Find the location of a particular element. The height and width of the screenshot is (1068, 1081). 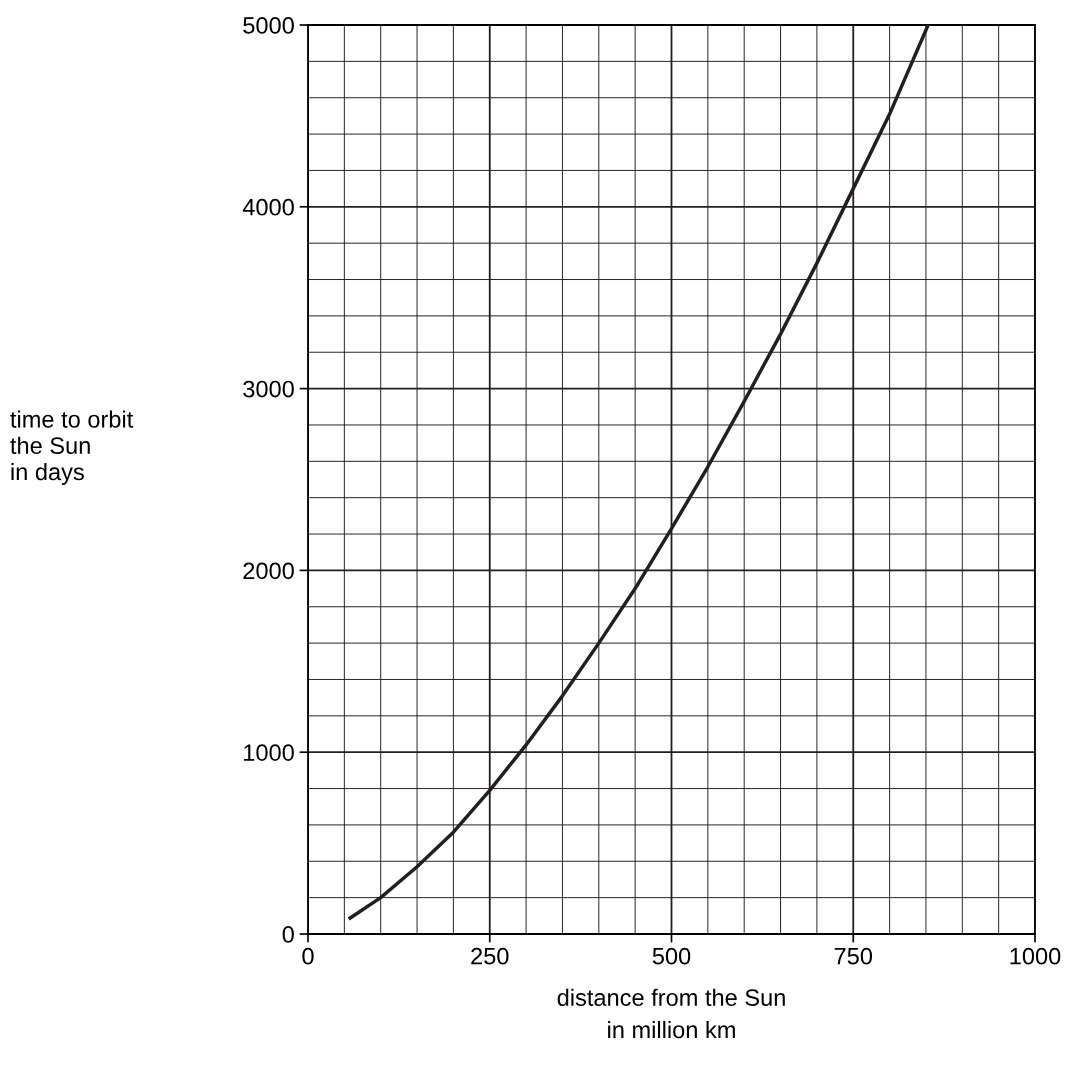

x-tick-label: 750 is located at coordinates (853, 956).